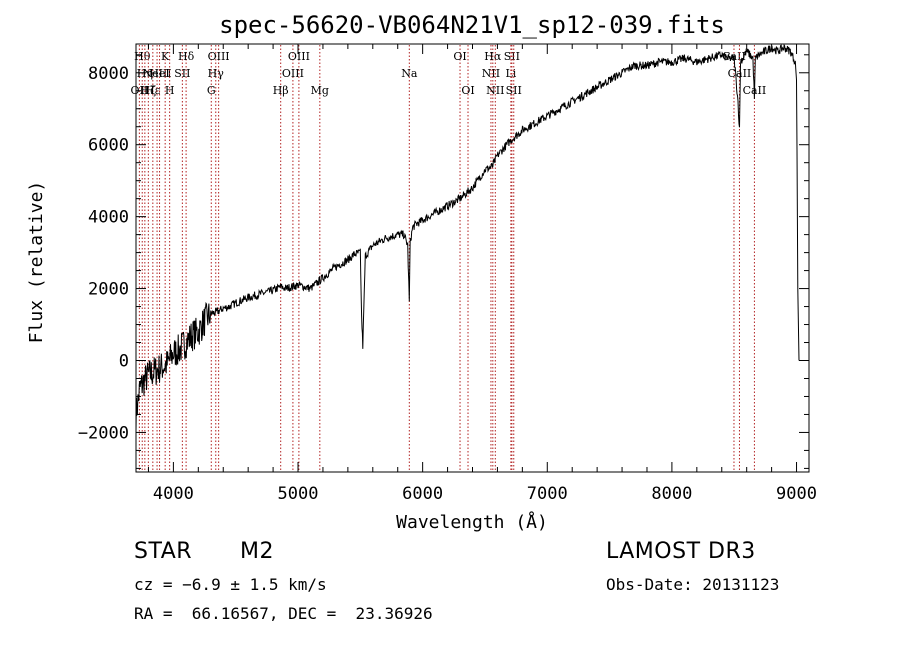  What do you see at coordinates (170, 90) in the screenshot?
I see `line-marker-label: H` at bounding box center [170, 90].